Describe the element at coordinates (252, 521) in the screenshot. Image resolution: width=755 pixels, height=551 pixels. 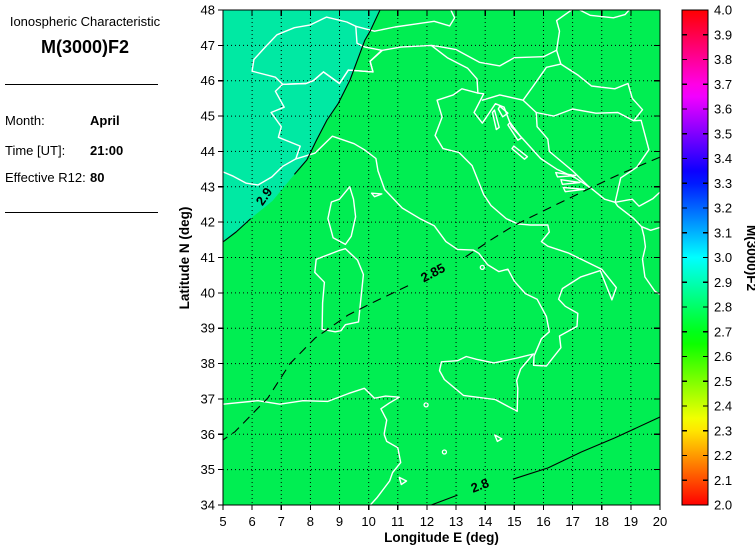
I see `x-tick-label: 6` at that location.